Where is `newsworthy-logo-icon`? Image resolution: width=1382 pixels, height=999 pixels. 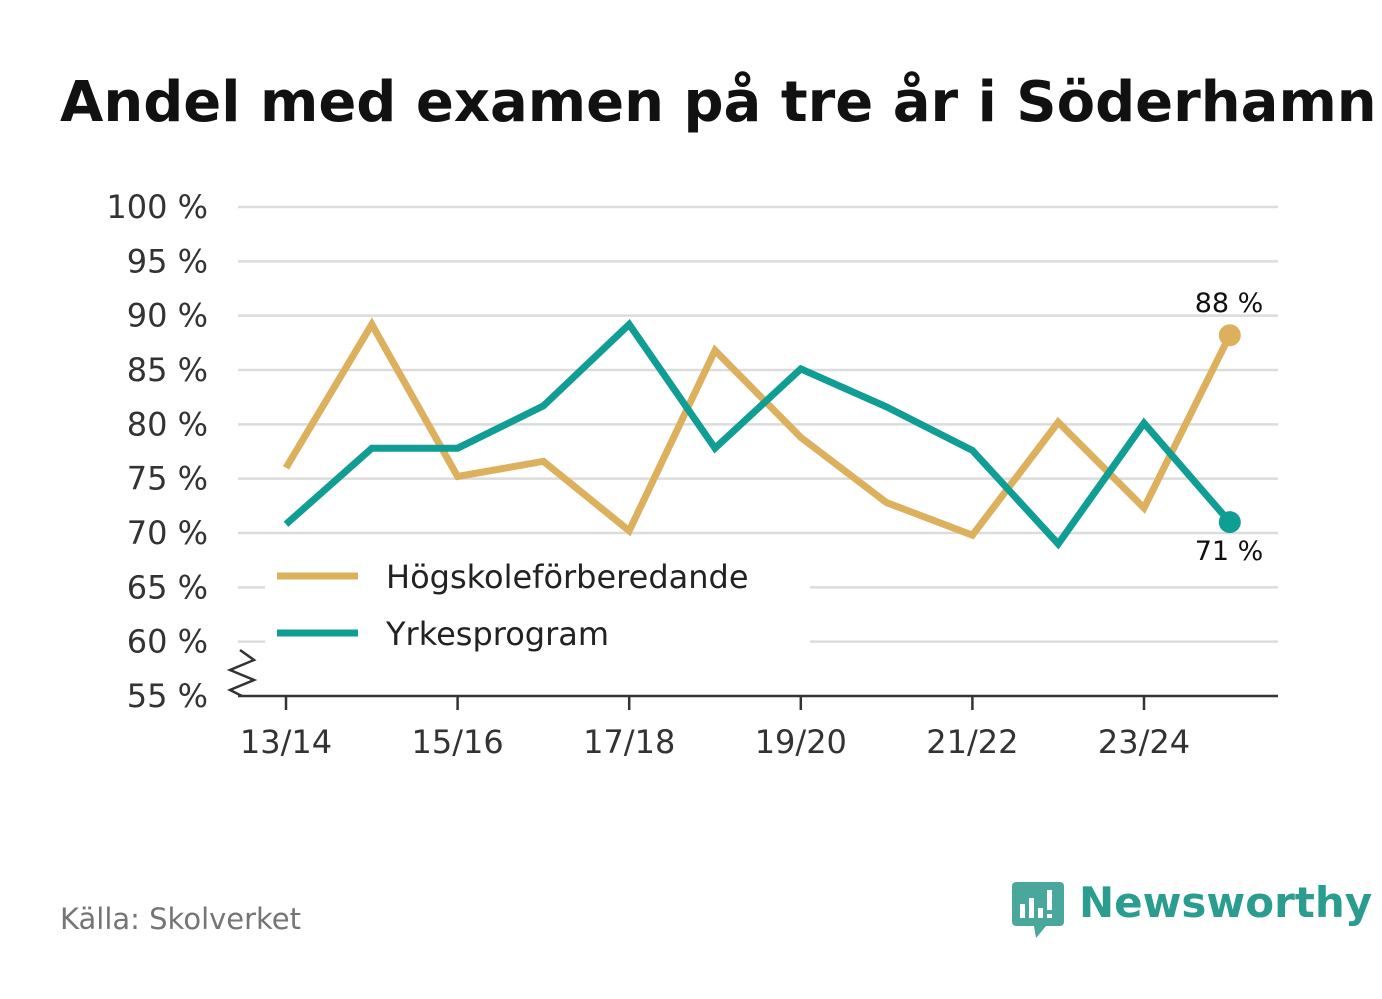
newsworthy-logo-icon is located at coordinates (1038, 910).